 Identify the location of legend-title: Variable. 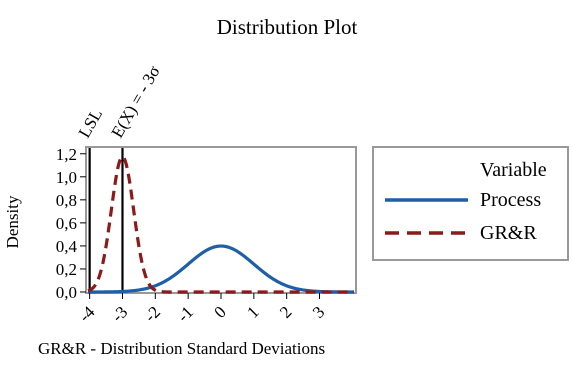
(513, 170).